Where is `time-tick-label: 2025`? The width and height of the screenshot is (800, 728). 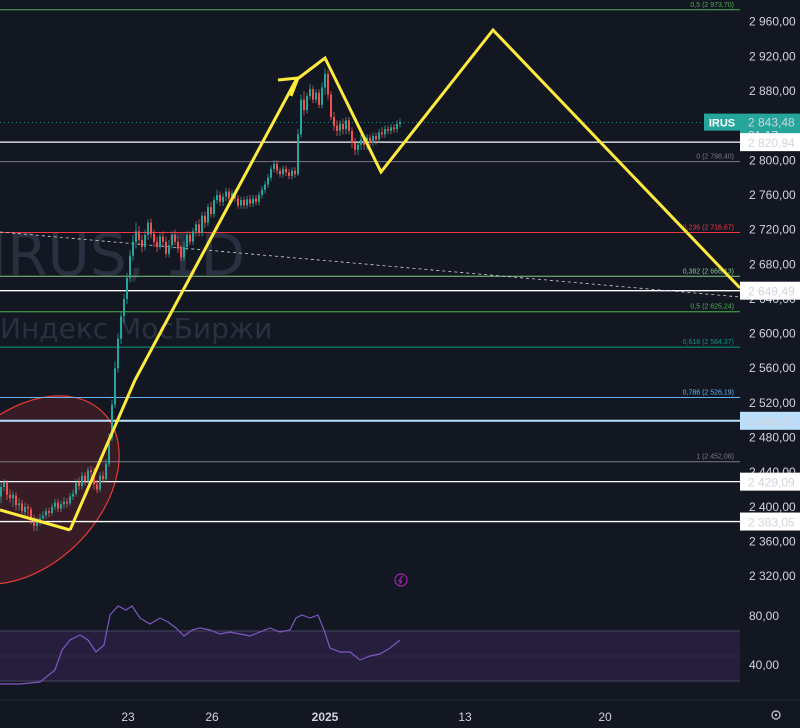
time-tick-label: 2025 is located at coordinates (325, 717).